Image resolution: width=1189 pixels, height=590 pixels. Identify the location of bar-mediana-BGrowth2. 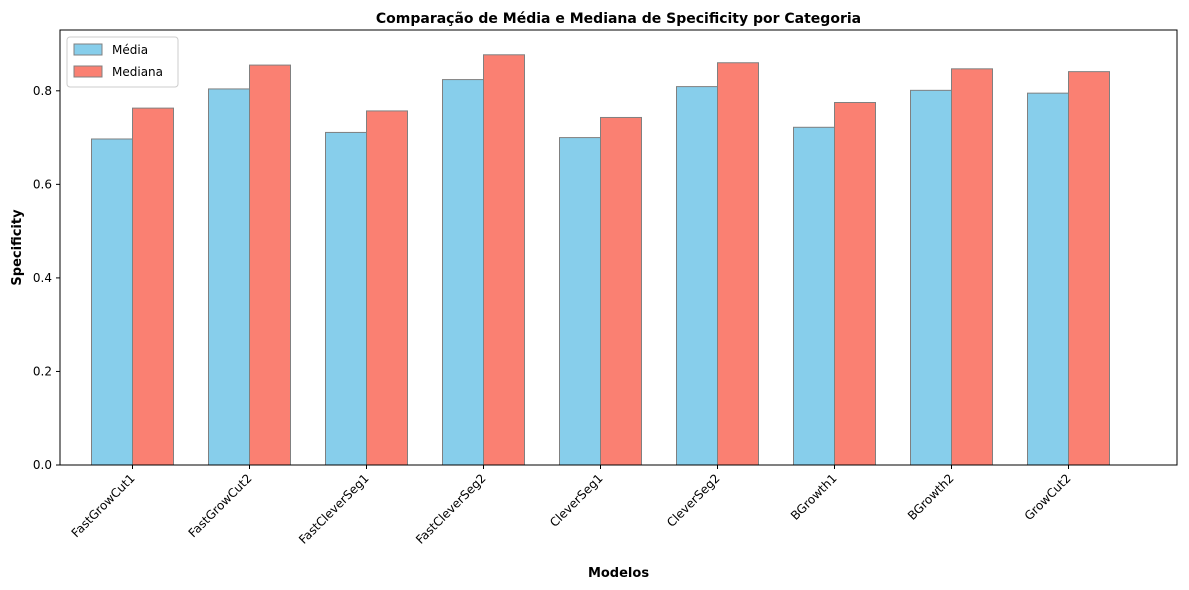
(972, 267).